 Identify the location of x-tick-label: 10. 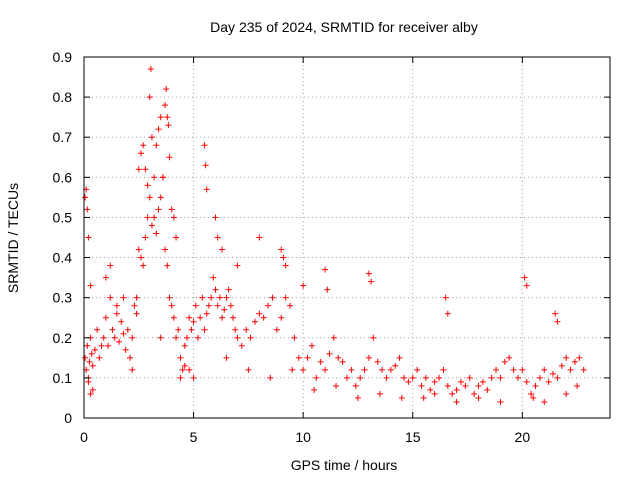
(303, 437).